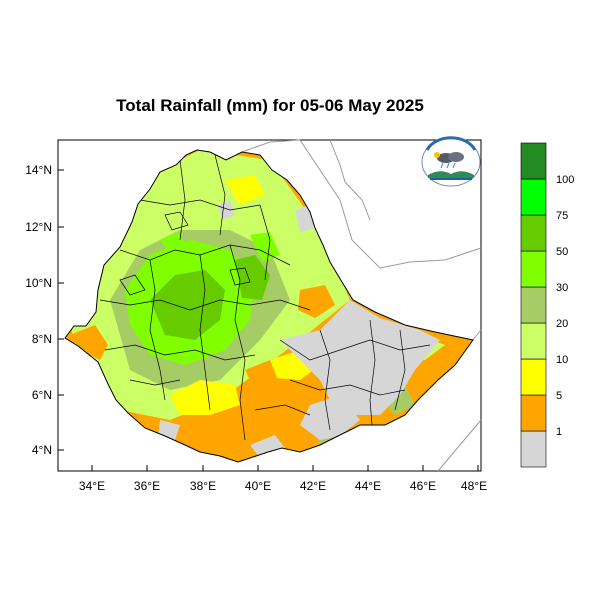 The width and height of the screenshot is (600, 600). I want to click on lat-tick-label: 14°N, so click(38, 170).